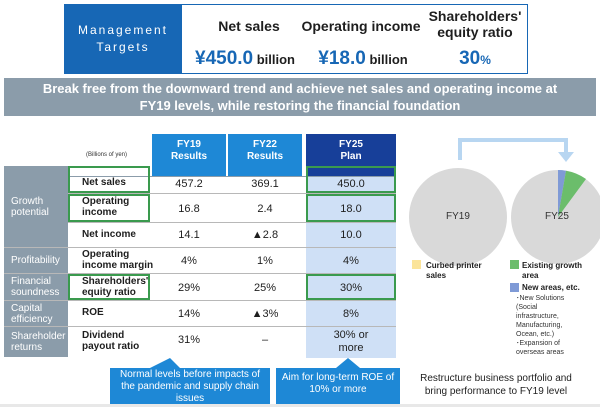  What do you see at coordinates (300, 405) in the screenshot?
I see `bottom-rule` at bounding box center [300, 405].